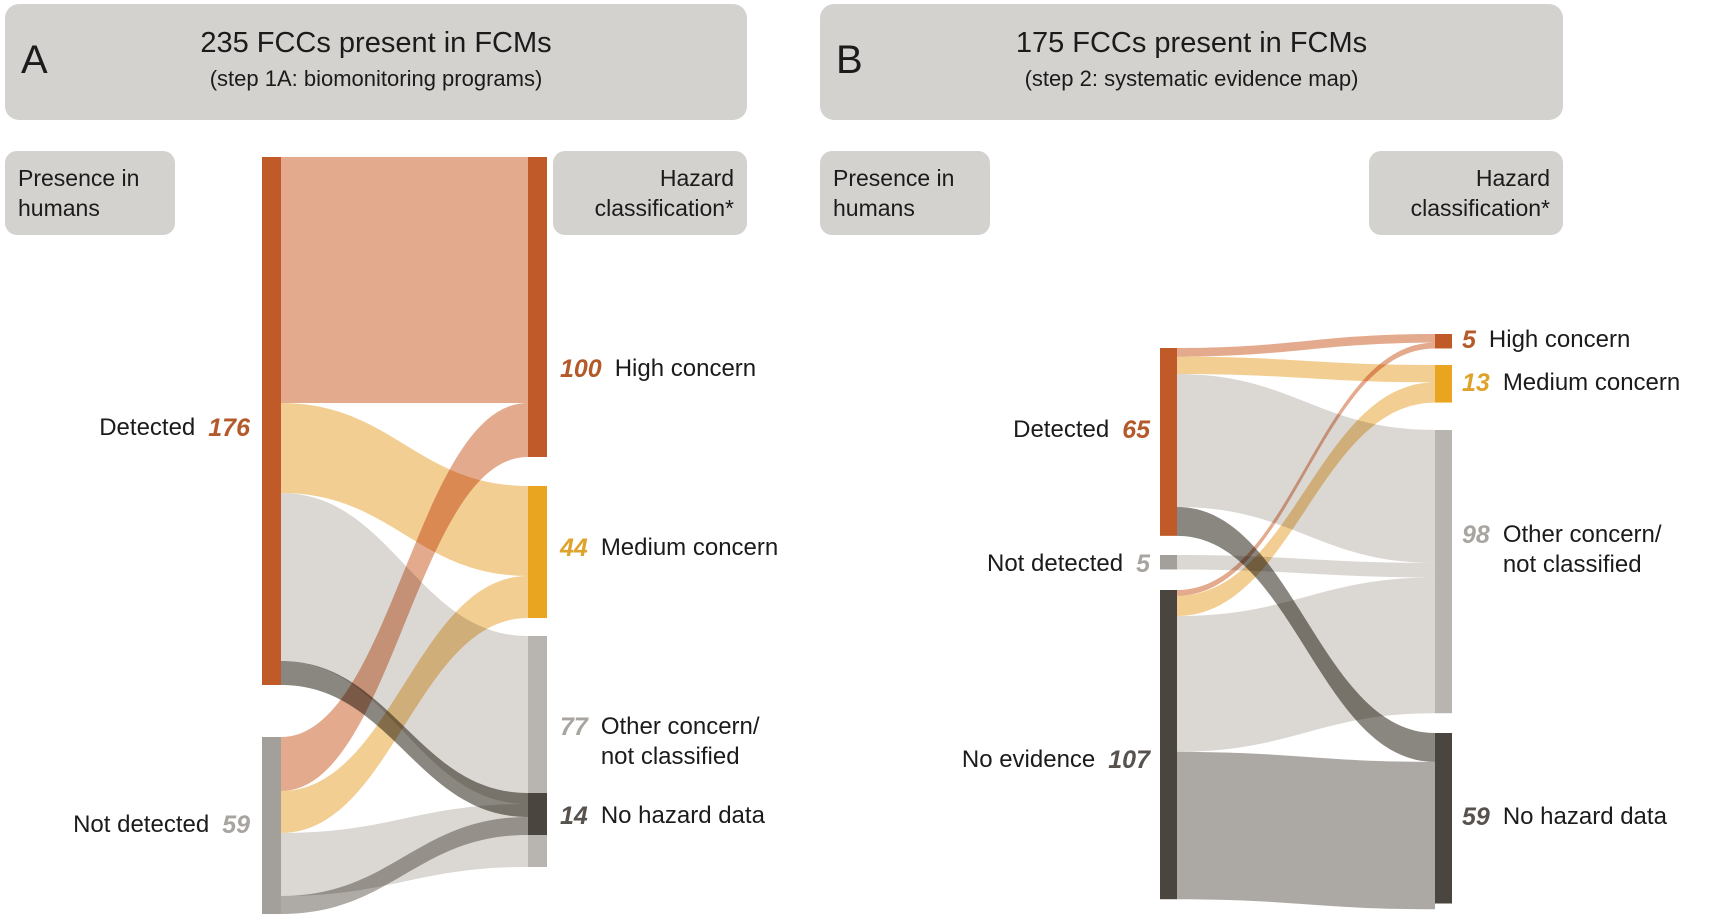 The width and height of the screenshot is (1717, 915). I want to click on flow-detected-to-high-A, so click(404, 280).